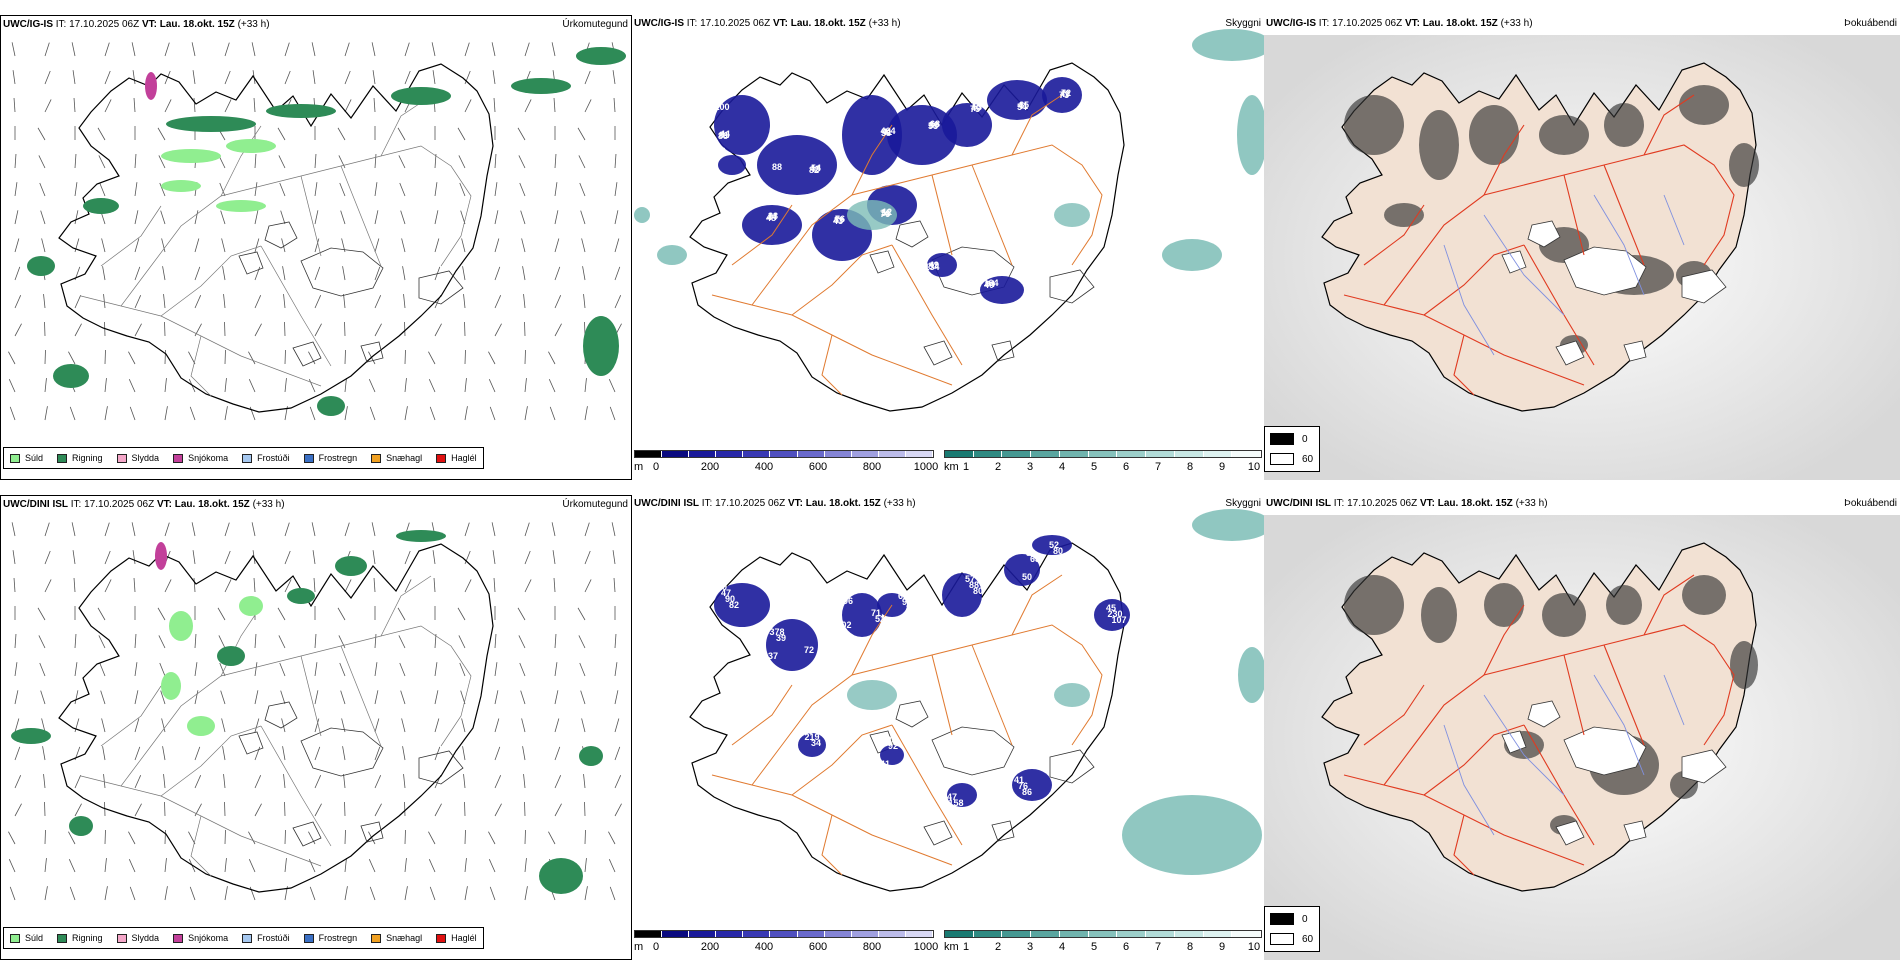 The height and width of the screenshot is (960, 1900). Describe the element at coordinates (1243, 503) in the screenshot. I see `product-name: Skyggni` at that location.